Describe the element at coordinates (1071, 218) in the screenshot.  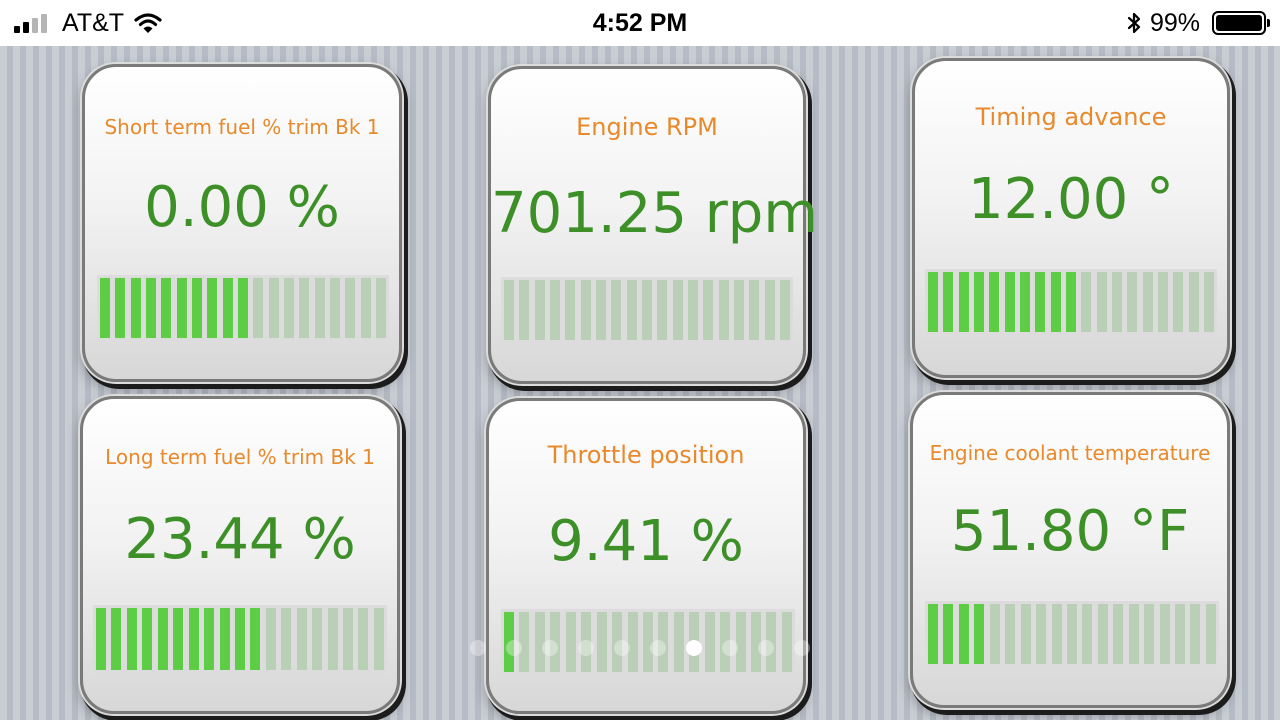
I see `gauge-timing-advance: Timing advance 12.00 °` at that location.